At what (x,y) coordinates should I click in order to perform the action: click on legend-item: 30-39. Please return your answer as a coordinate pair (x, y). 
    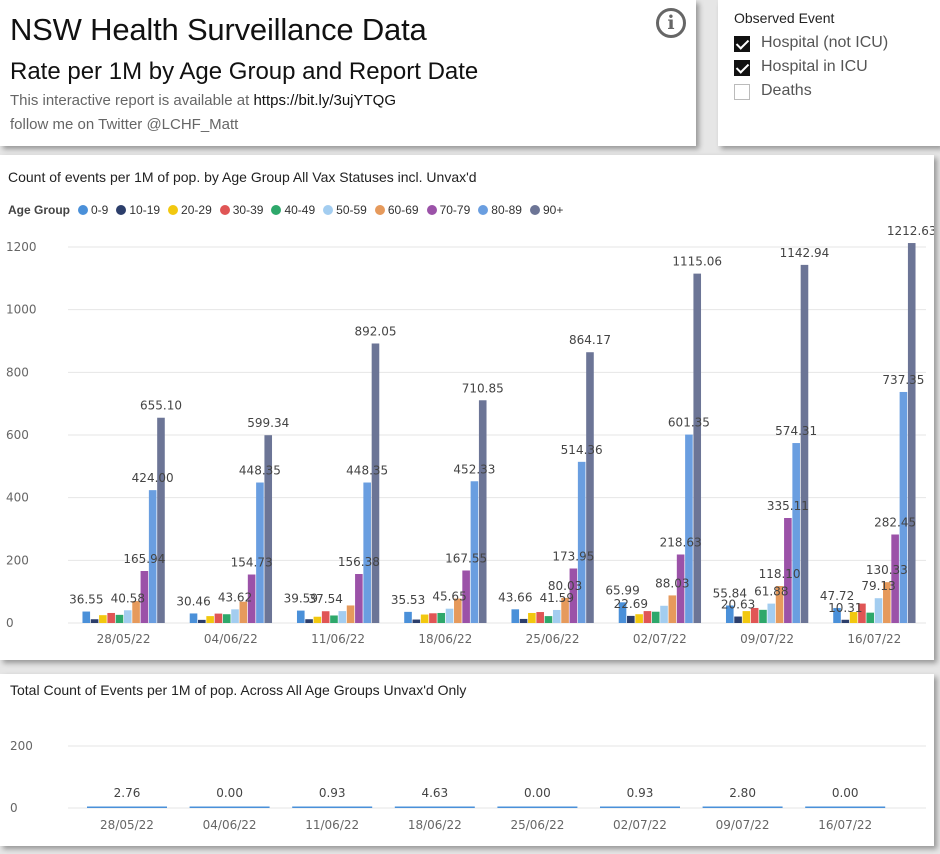
    Looking at the image, I should click on (241, 210).